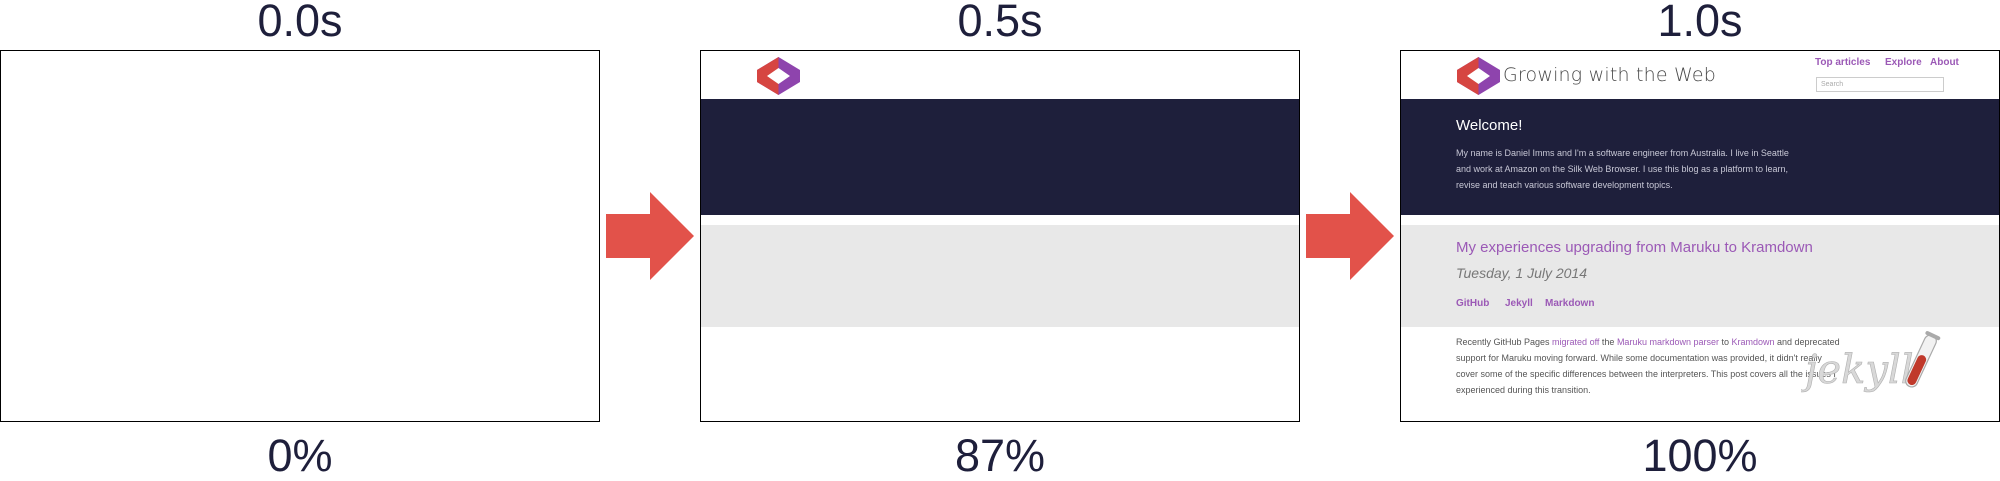  I want to click on frame-percent-label: 87%, so click(1000, 455).